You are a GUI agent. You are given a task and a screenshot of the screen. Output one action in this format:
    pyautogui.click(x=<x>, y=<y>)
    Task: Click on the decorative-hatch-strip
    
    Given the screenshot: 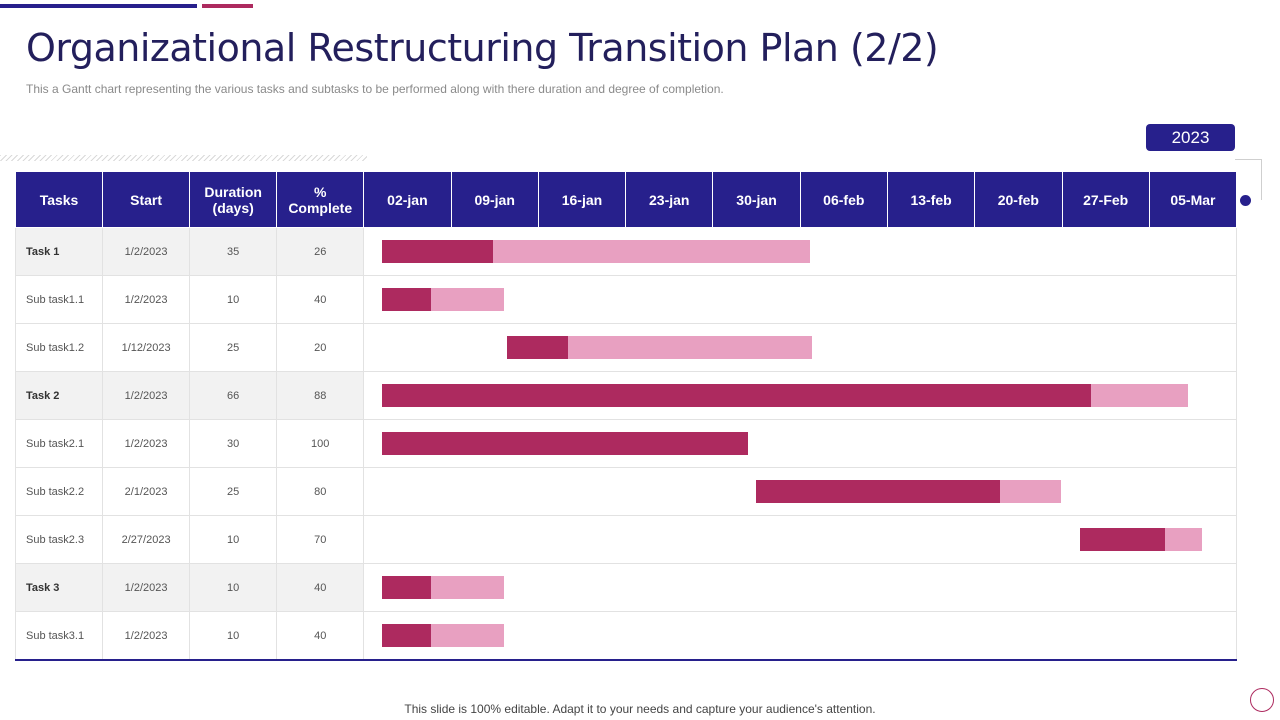 What is the action you would take?
    pyautogui.click(x=183, y=158)
    